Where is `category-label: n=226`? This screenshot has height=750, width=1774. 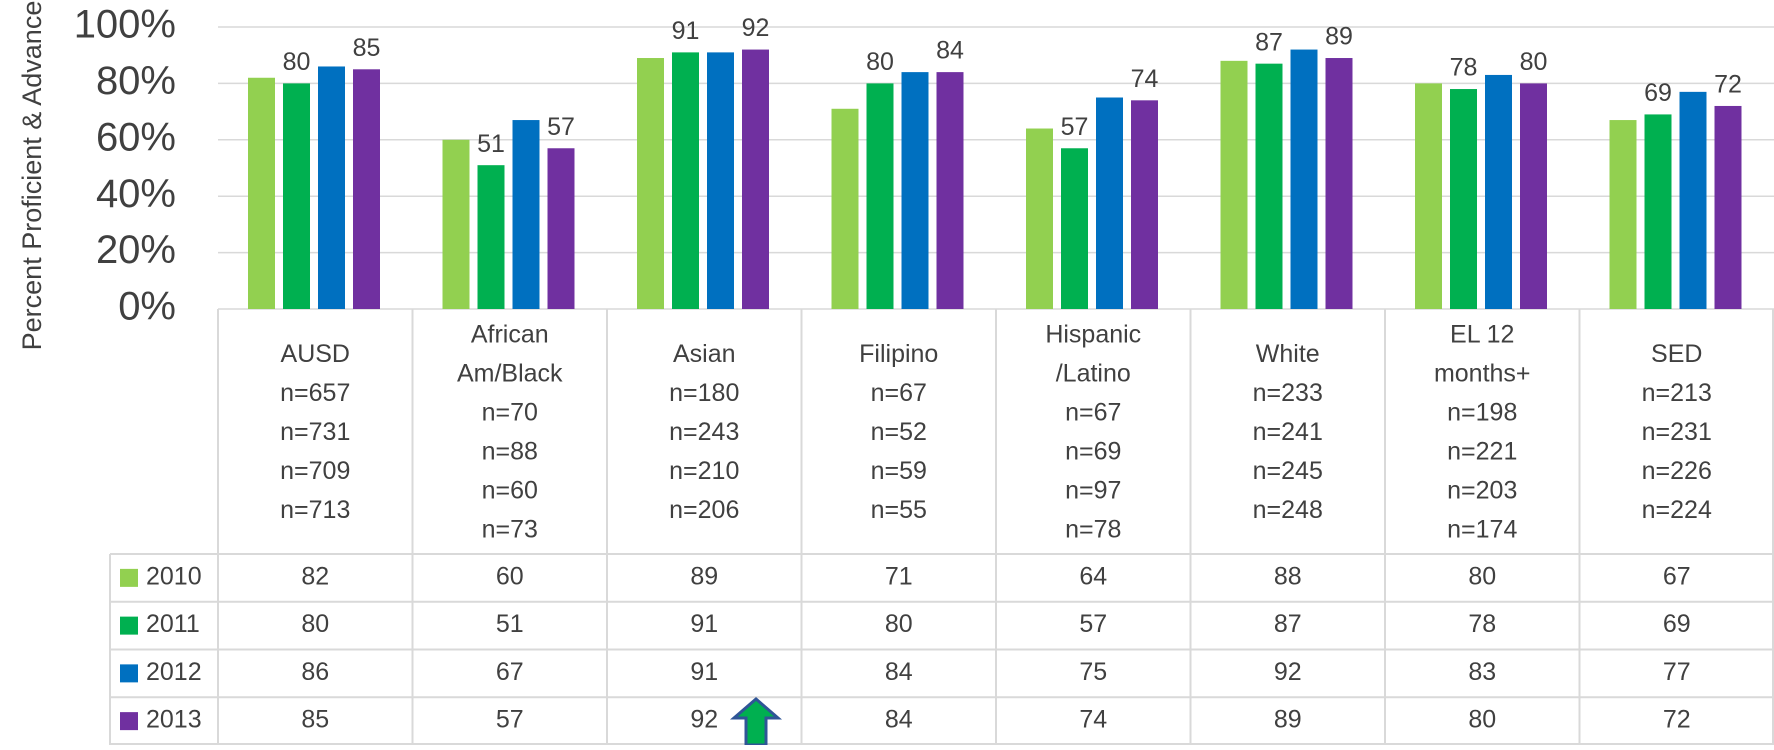 category-label: n=226 is located at coordinates (1677, 471).